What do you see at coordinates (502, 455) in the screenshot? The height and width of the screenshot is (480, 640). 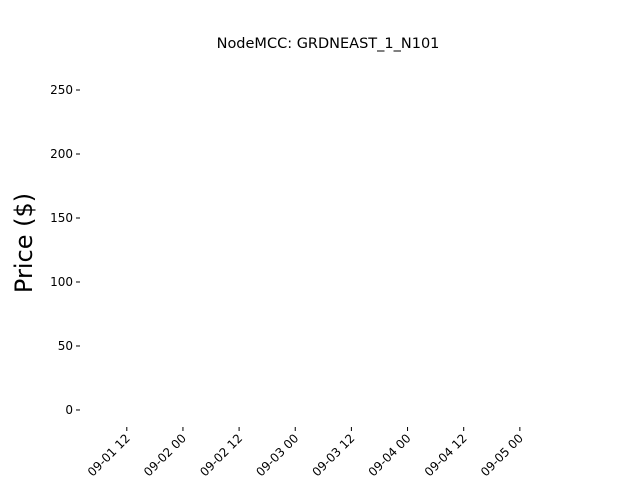 I see `x-tick-label: 09-05 00` at bounding box center [502, 455].